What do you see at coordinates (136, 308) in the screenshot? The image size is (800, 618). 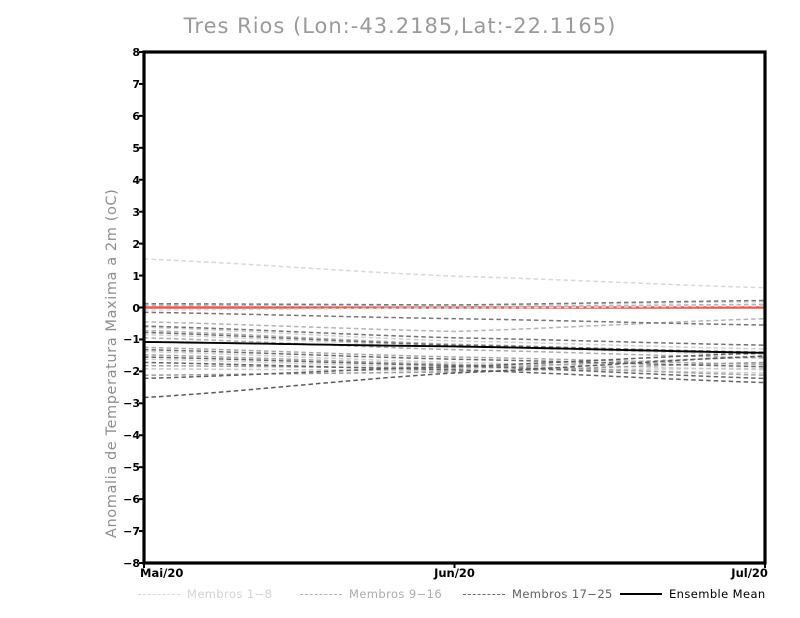 I see `y-tick-label: 0` at bounding box center [136, 308].